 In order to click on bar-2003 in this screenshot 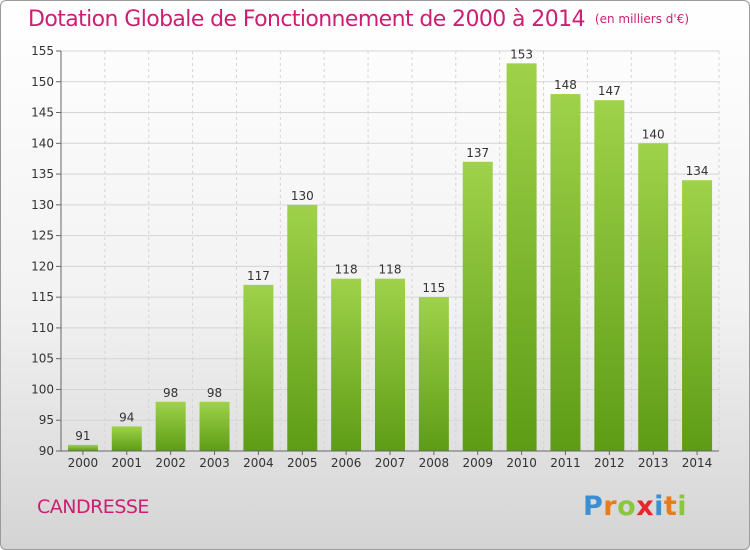, I will do `click(214, 426)`.